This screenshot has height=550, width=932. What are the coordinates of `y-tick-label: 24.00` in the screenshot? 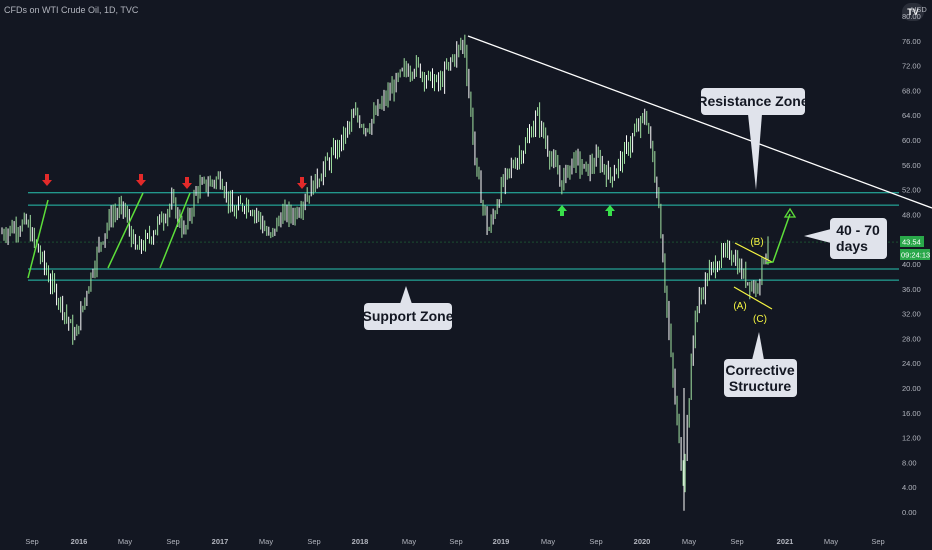 It's located at (911, 363).